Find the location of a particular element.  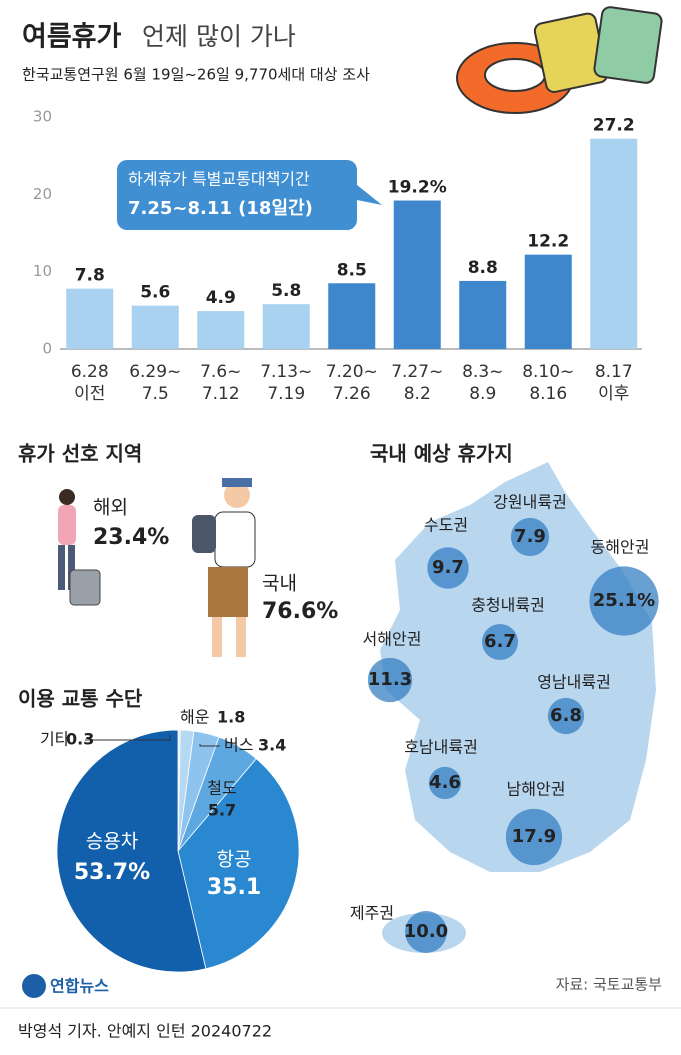

region-name: 동해안권 is located at coordinates (620, 547).